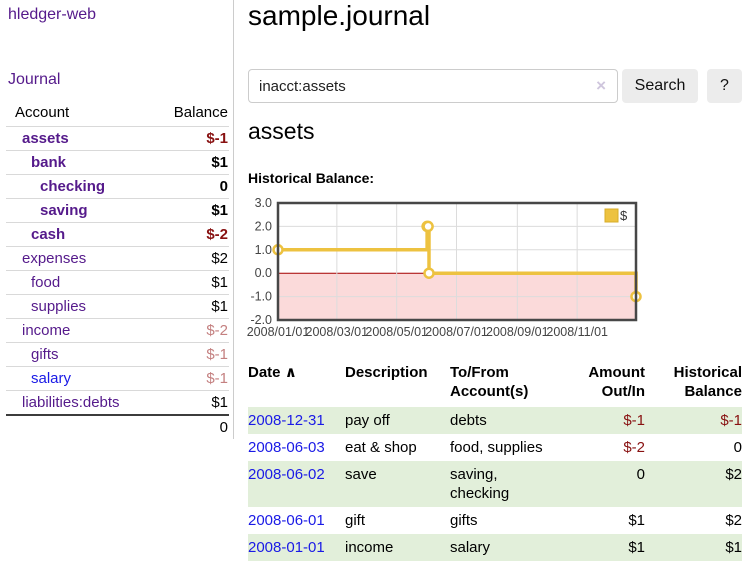 This screenshot has width=742, height=582. Describe the element at coordinates (470, 547) in the screenshot. I see `transaction-accounts: salary` at that location.